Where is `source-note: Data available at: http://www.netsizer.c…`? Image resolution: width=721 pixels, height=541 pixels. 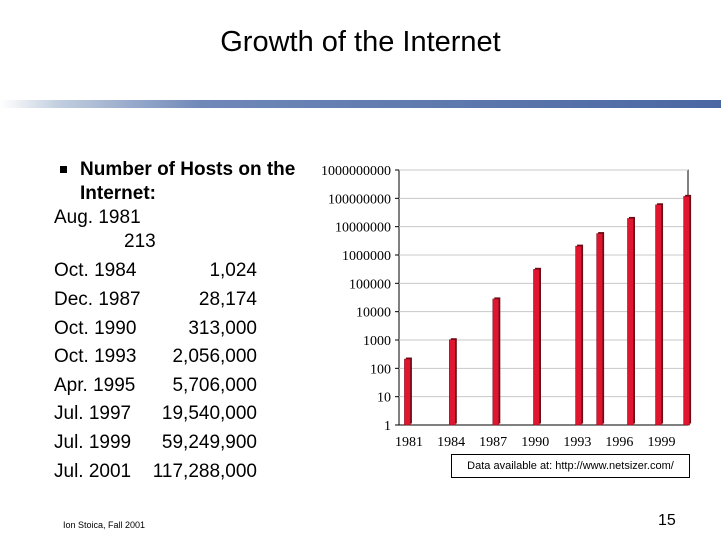
source-note: Data available at: http://www.netsizer.c… is located at coordinates (570, 466).